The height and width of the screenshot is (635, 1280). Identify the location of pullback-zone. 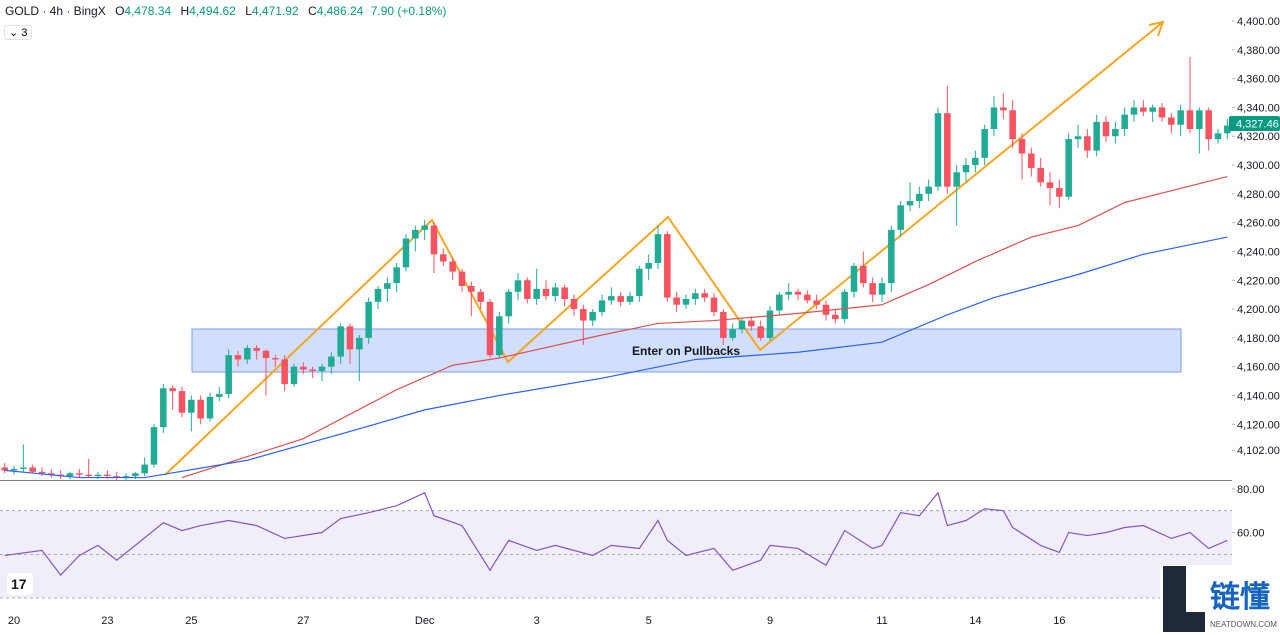
(686, 350).